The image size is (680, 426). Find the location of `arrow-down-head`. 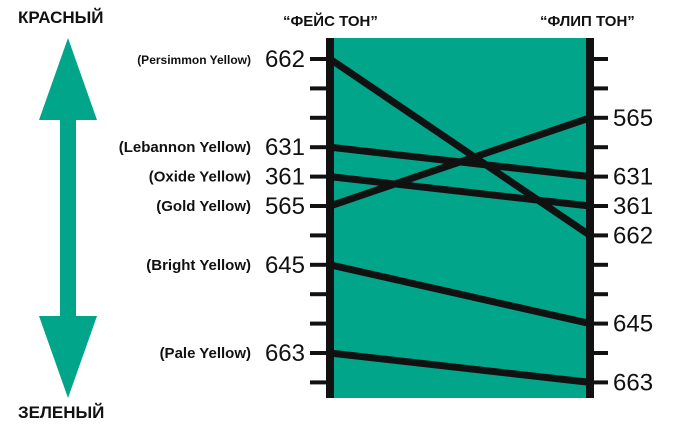

arrow-down-head is located at coordinates (68, 357).